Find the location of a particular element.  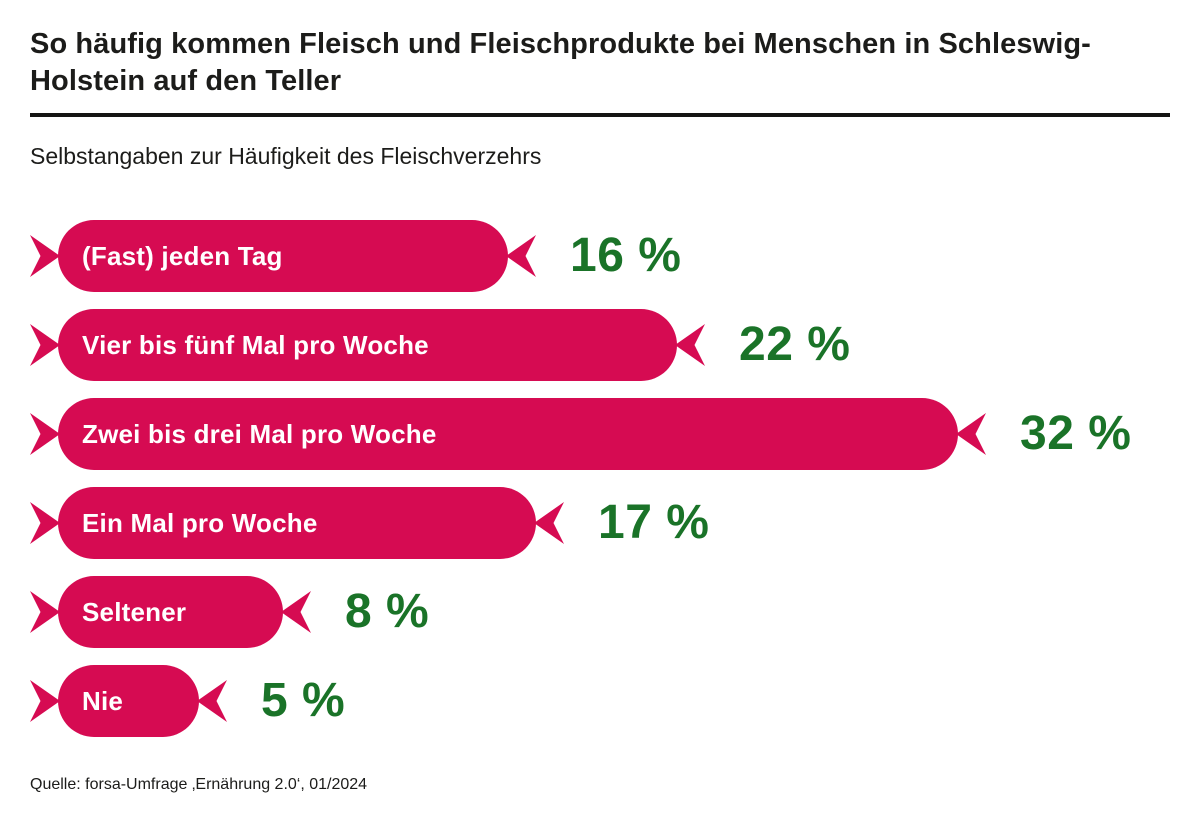

bar-row: (Fast) jeden Tag 16 % is located at coordinates (600, 256).